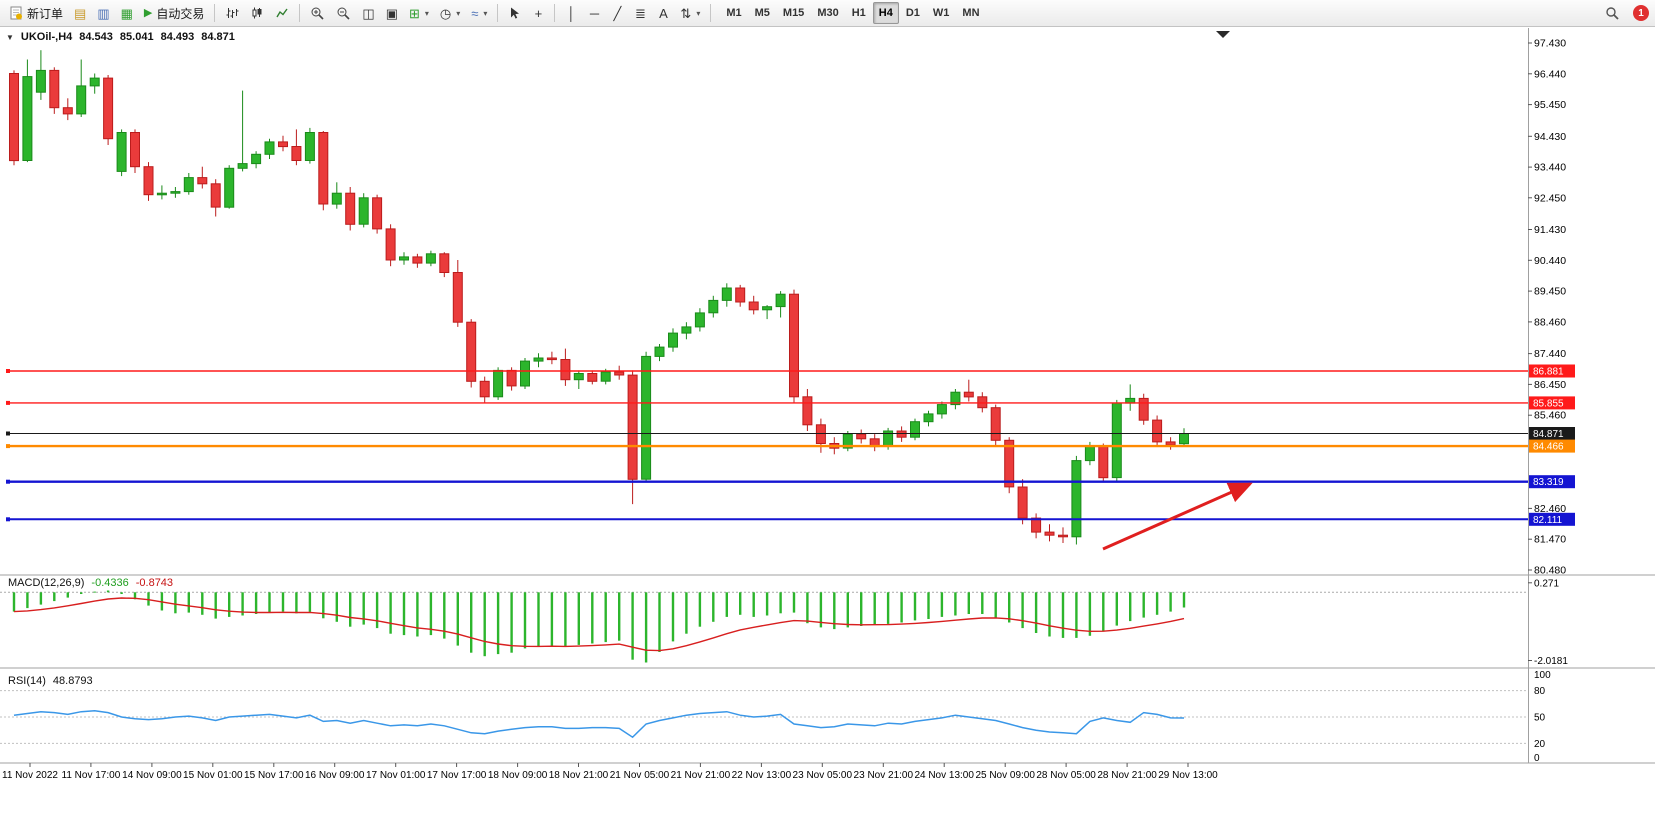  Describe the element at coordinates (1540, 744) in the screenshot. I see `rsi-axis-label: 20` at that location.